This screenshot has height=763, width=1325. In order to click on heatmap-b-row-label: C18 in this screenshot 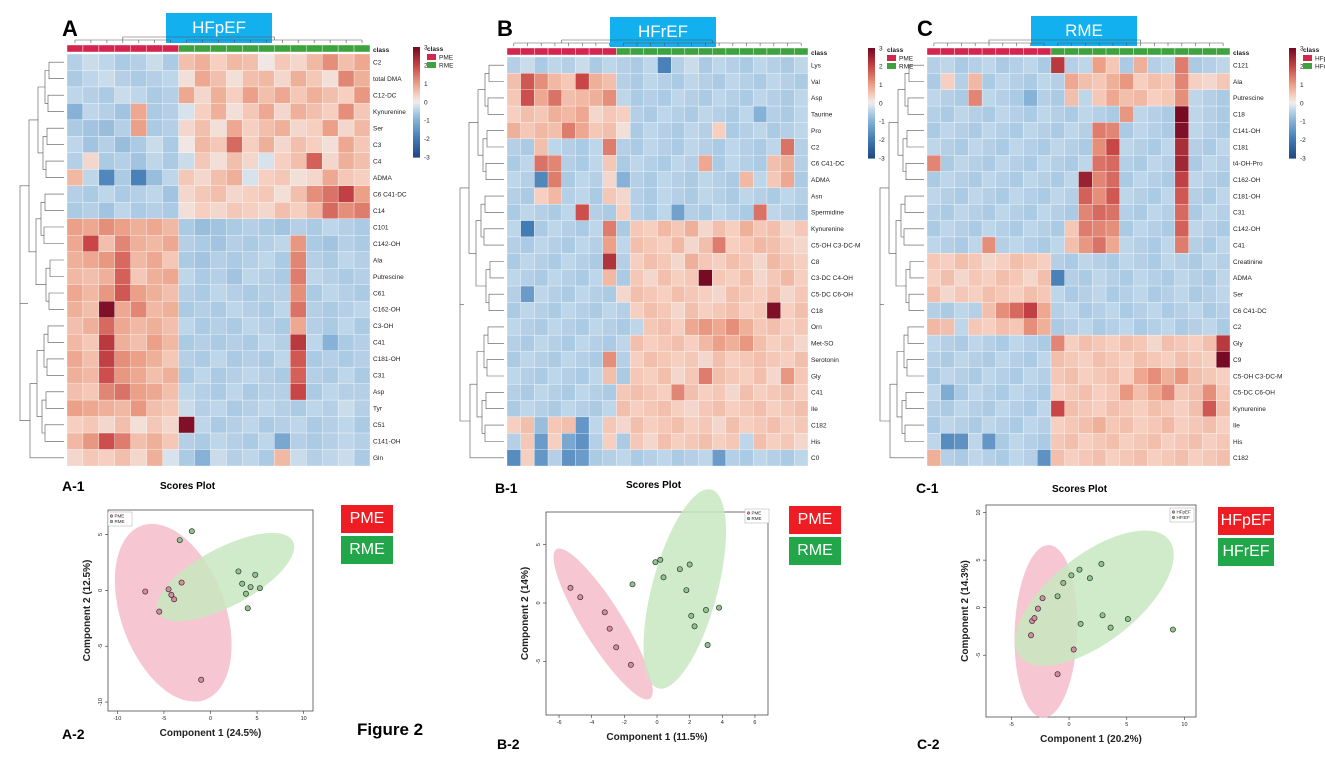, I will do `click(817, 311)`.